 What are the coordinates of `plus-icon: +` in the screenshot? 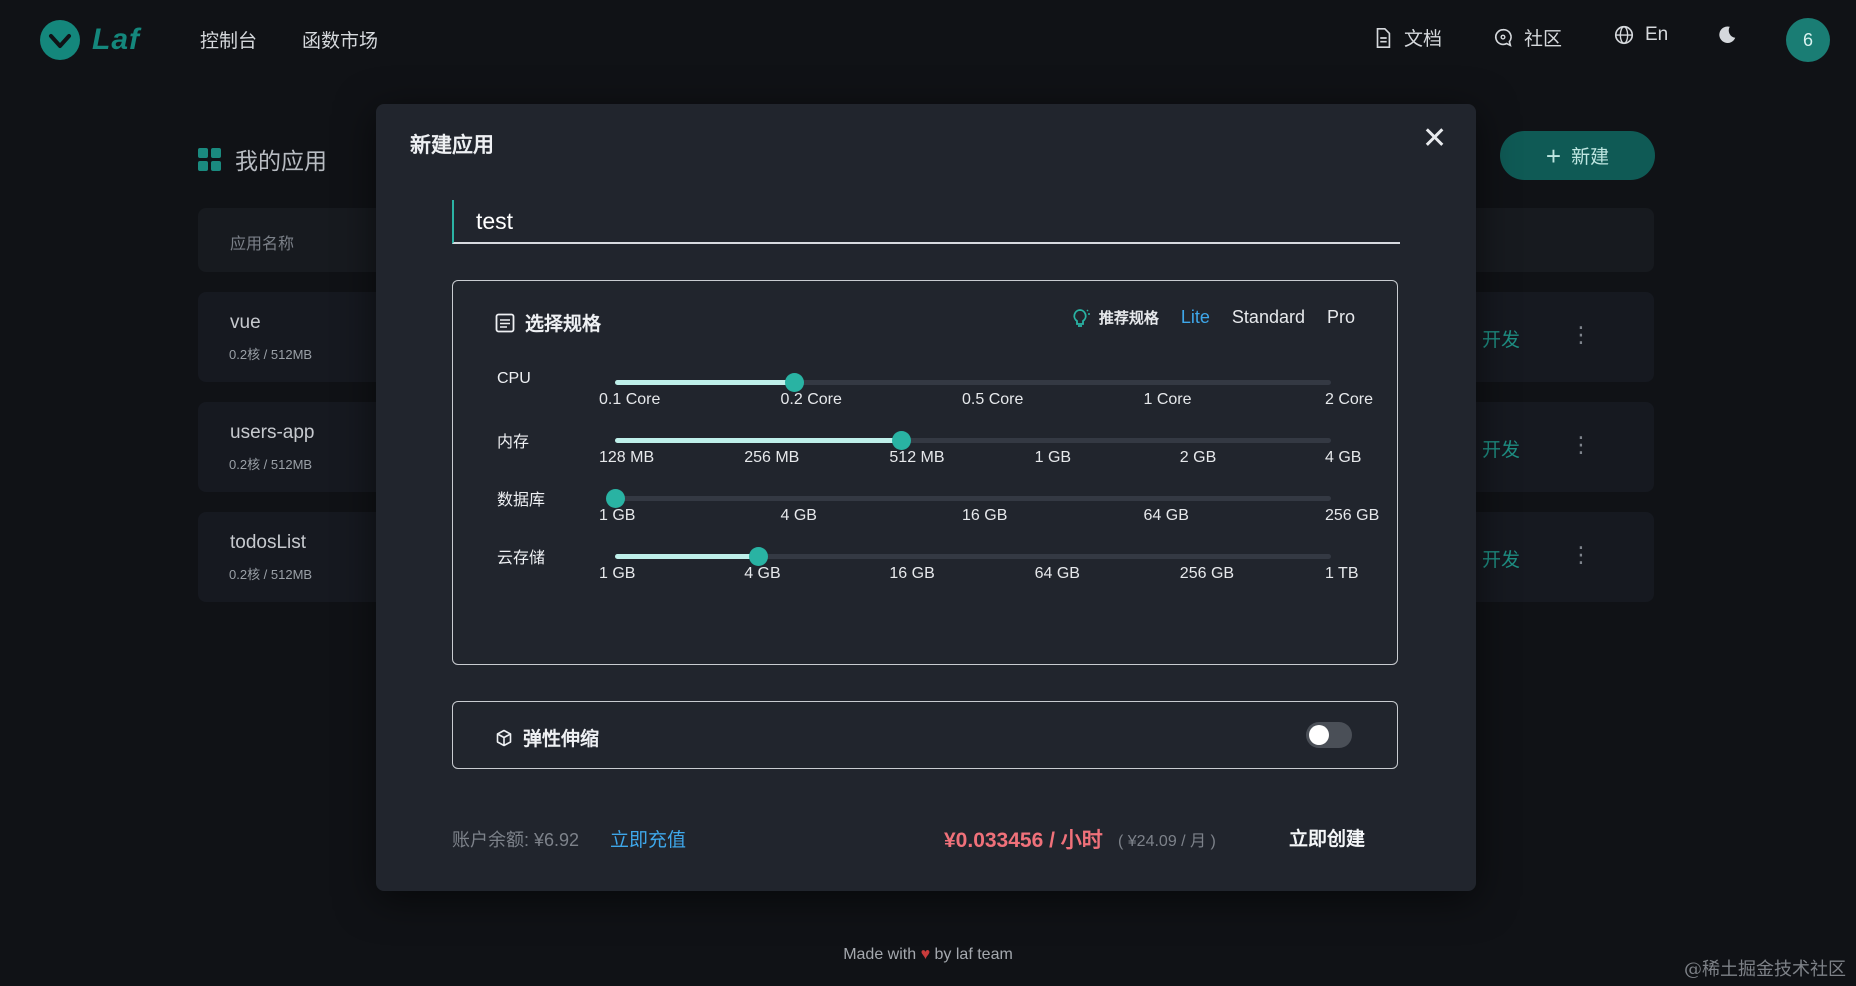 It's located at (1553, 155).